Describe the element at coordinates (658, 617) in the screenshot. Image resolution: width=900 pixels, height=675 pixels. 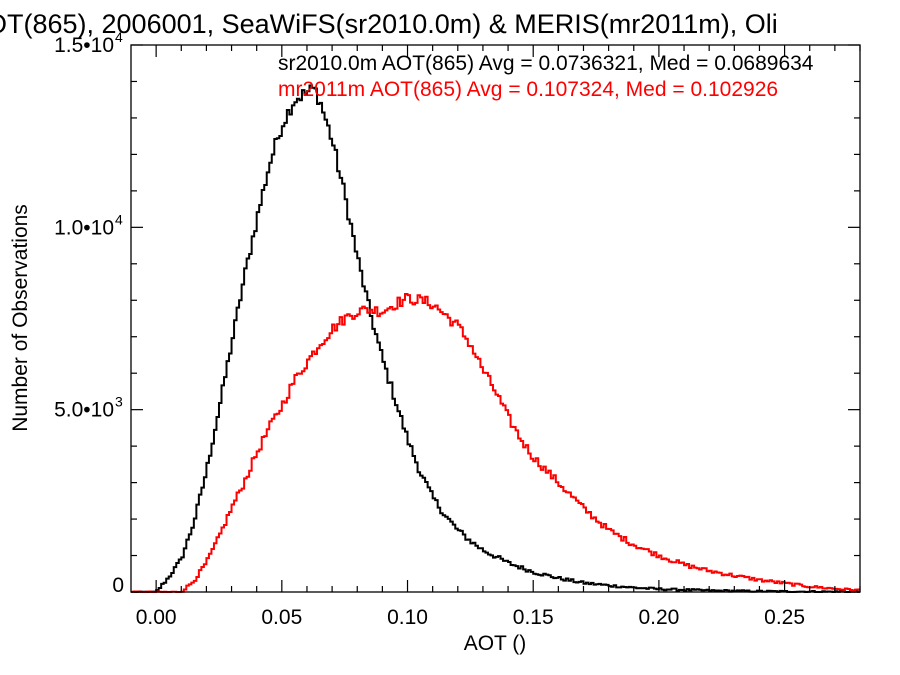
I see `x-tick-label: 0.20` at that location.